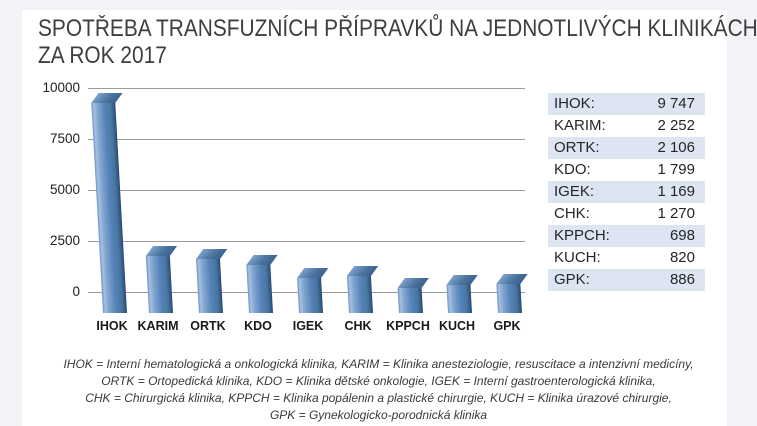  What do you see at coordinates (408, 326) in the screenshot?
I see `x-axis-label-KPPCH: KPPCH` at bounding box center [408, 326].